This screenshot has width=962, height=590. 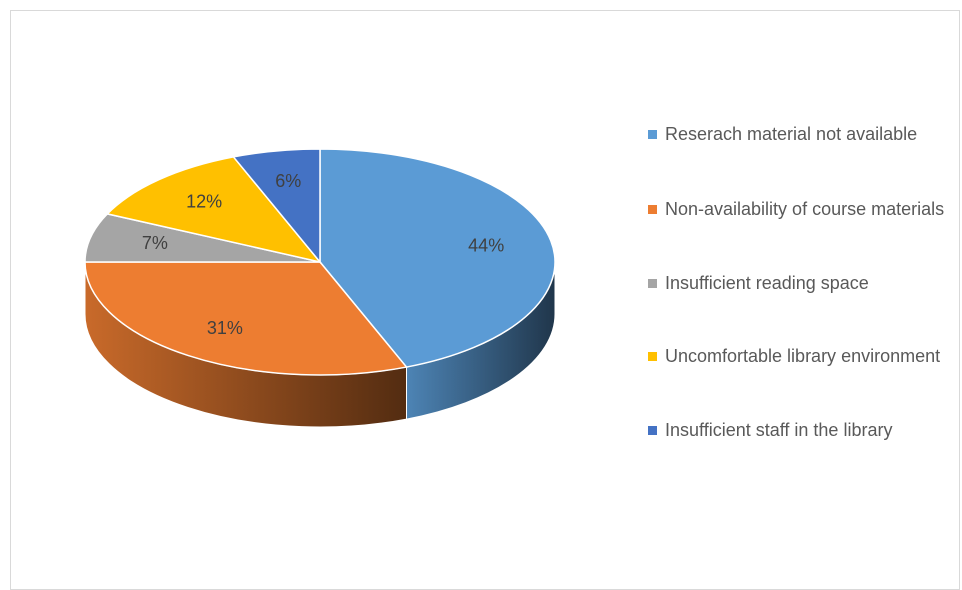 I want to click on data-label: 31%, so click(x=225, y=328).